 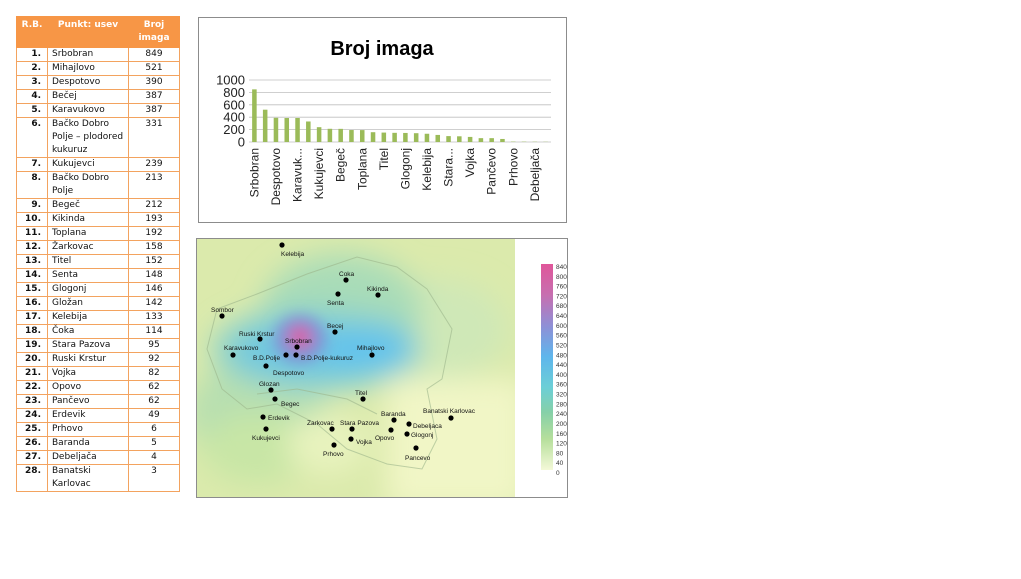 What do you see at coordinates (32, 331) in the screenshot?
I see `table-cell-rb: 18.` at bounding box center [32, 331].